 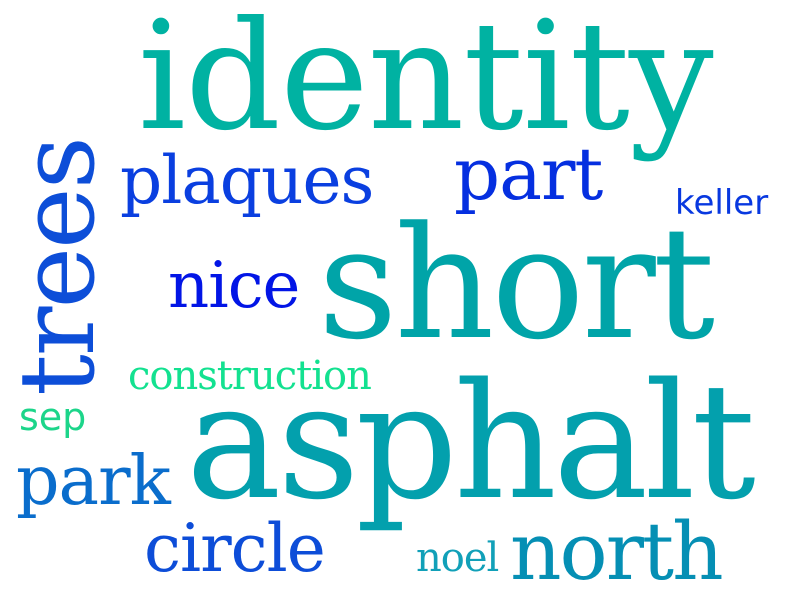 I want to click on word-circle: circle, so click(x=235, y=548).